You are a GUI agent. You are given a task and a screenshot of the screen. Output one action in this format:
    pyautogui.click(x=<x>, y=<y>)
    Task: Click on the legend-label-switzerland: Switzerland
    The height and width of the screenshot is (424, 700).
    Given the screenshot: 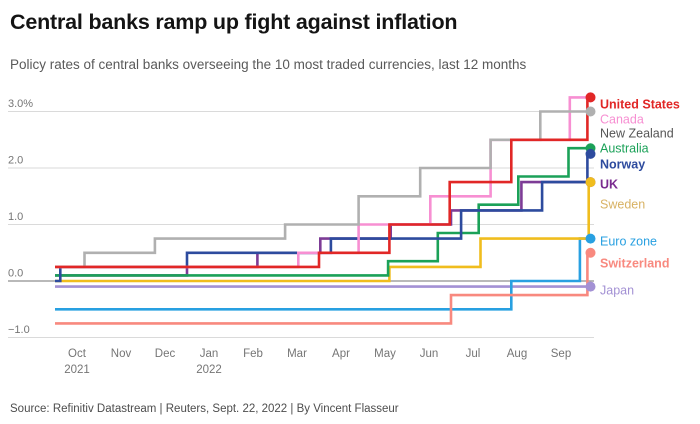 What is the action you would take?
    pyautogui.click(x=634, y=264)
    